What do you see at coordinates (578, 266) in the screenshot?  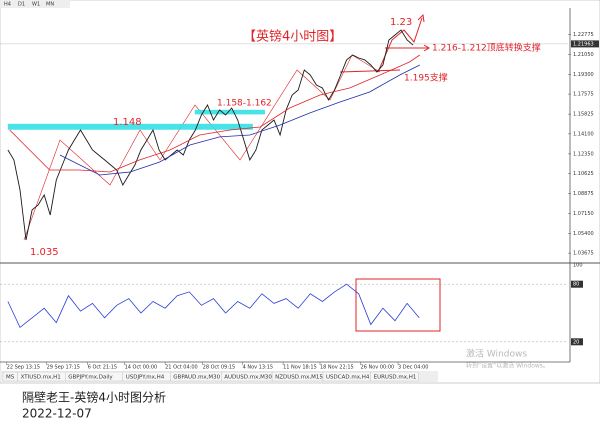 I see `y-tick-label: 100` at bounding box center [578, 266].